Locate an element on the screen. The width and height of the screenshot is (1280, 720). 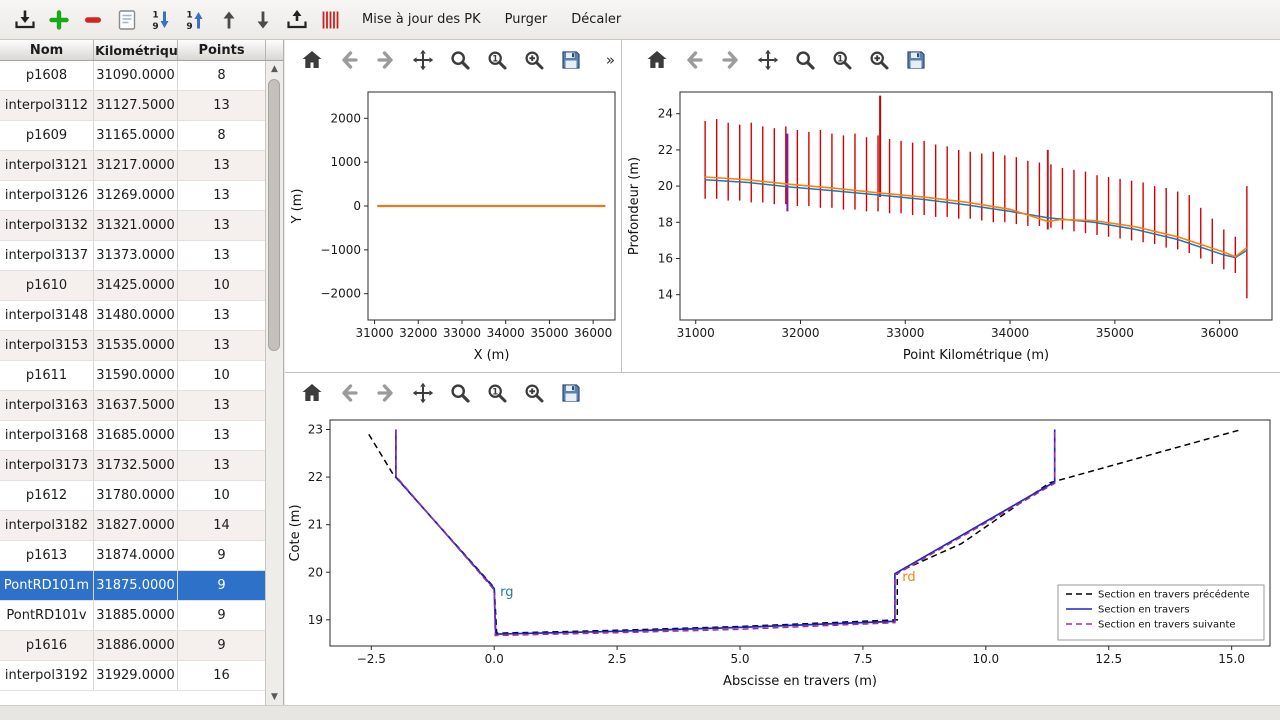
save-icon is located at coordinates (571, 393).